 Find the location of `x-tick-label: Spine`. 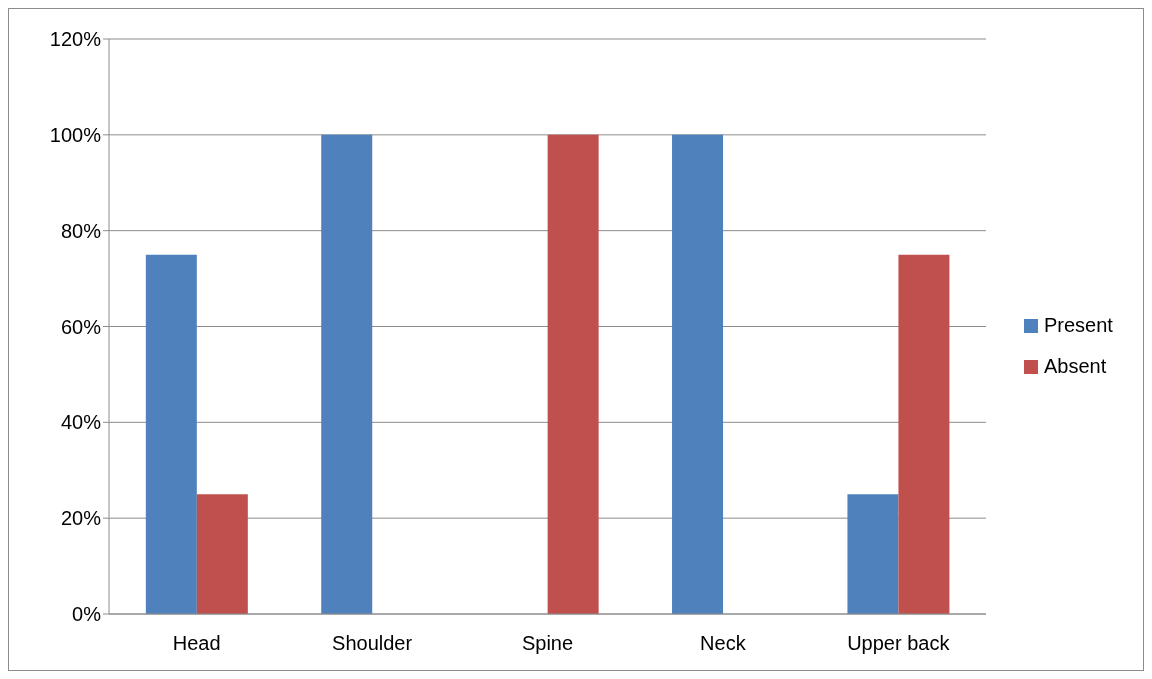

x-tick-label: Spine is located at coordinates (547, 643).